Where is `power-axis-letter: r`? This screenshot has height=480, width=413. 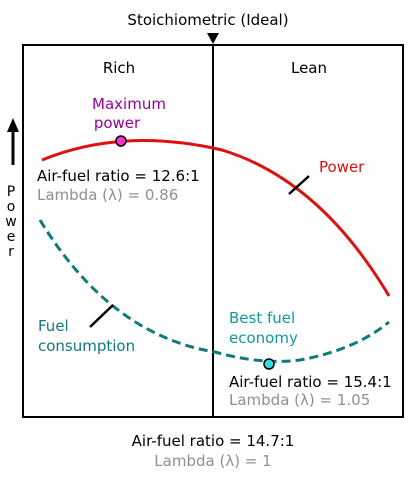
power-axis-letter: r is located at coordinates (11, 252).